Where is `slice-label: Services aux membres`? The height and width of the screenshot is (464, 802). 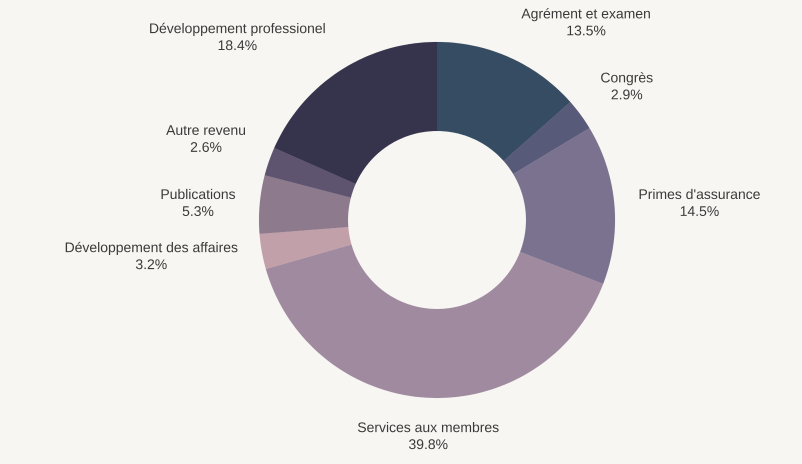
slice-label: Services aux membres is located at coordinates (428, 427).